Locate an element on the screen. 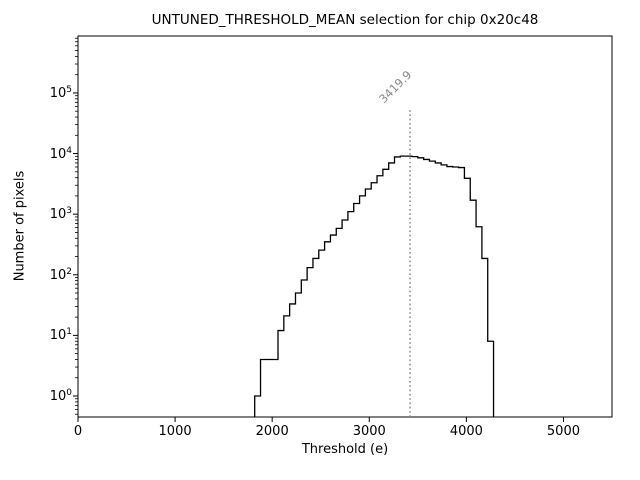  y-axis-label: Number of pixels is located at coordinates (20, 226).